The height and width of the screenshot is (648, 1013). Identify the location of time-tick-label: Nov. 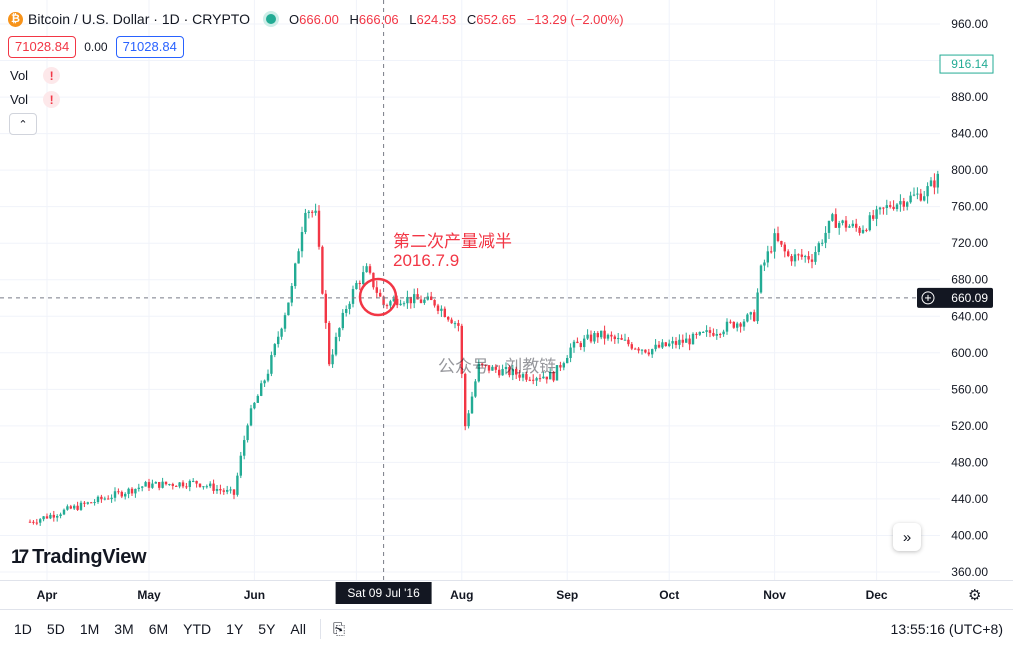
(774, 595).